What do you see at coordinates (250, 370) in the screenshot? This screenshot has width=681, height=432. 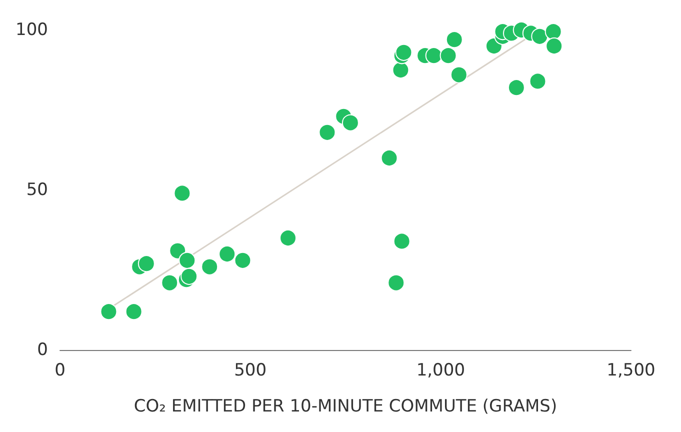 I see `x-tick-label: 500` at bounding box center [250, 370].